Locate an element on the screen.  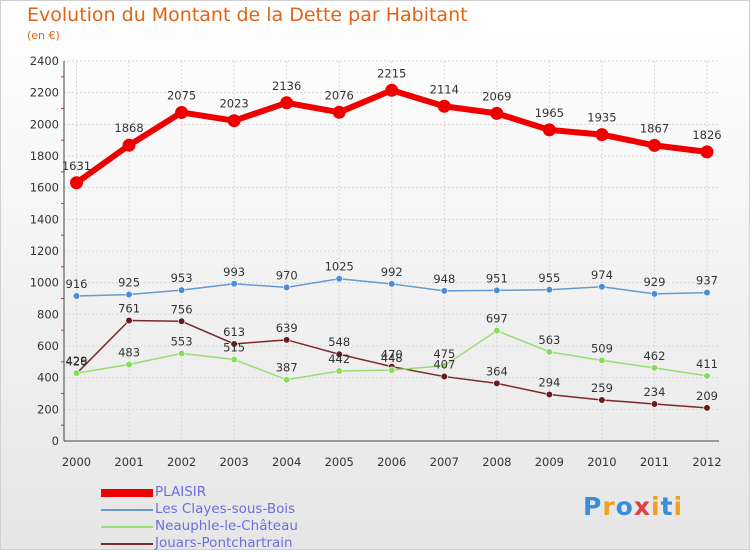
x-tick-label: 2008 is located at coordinates (496, 462).